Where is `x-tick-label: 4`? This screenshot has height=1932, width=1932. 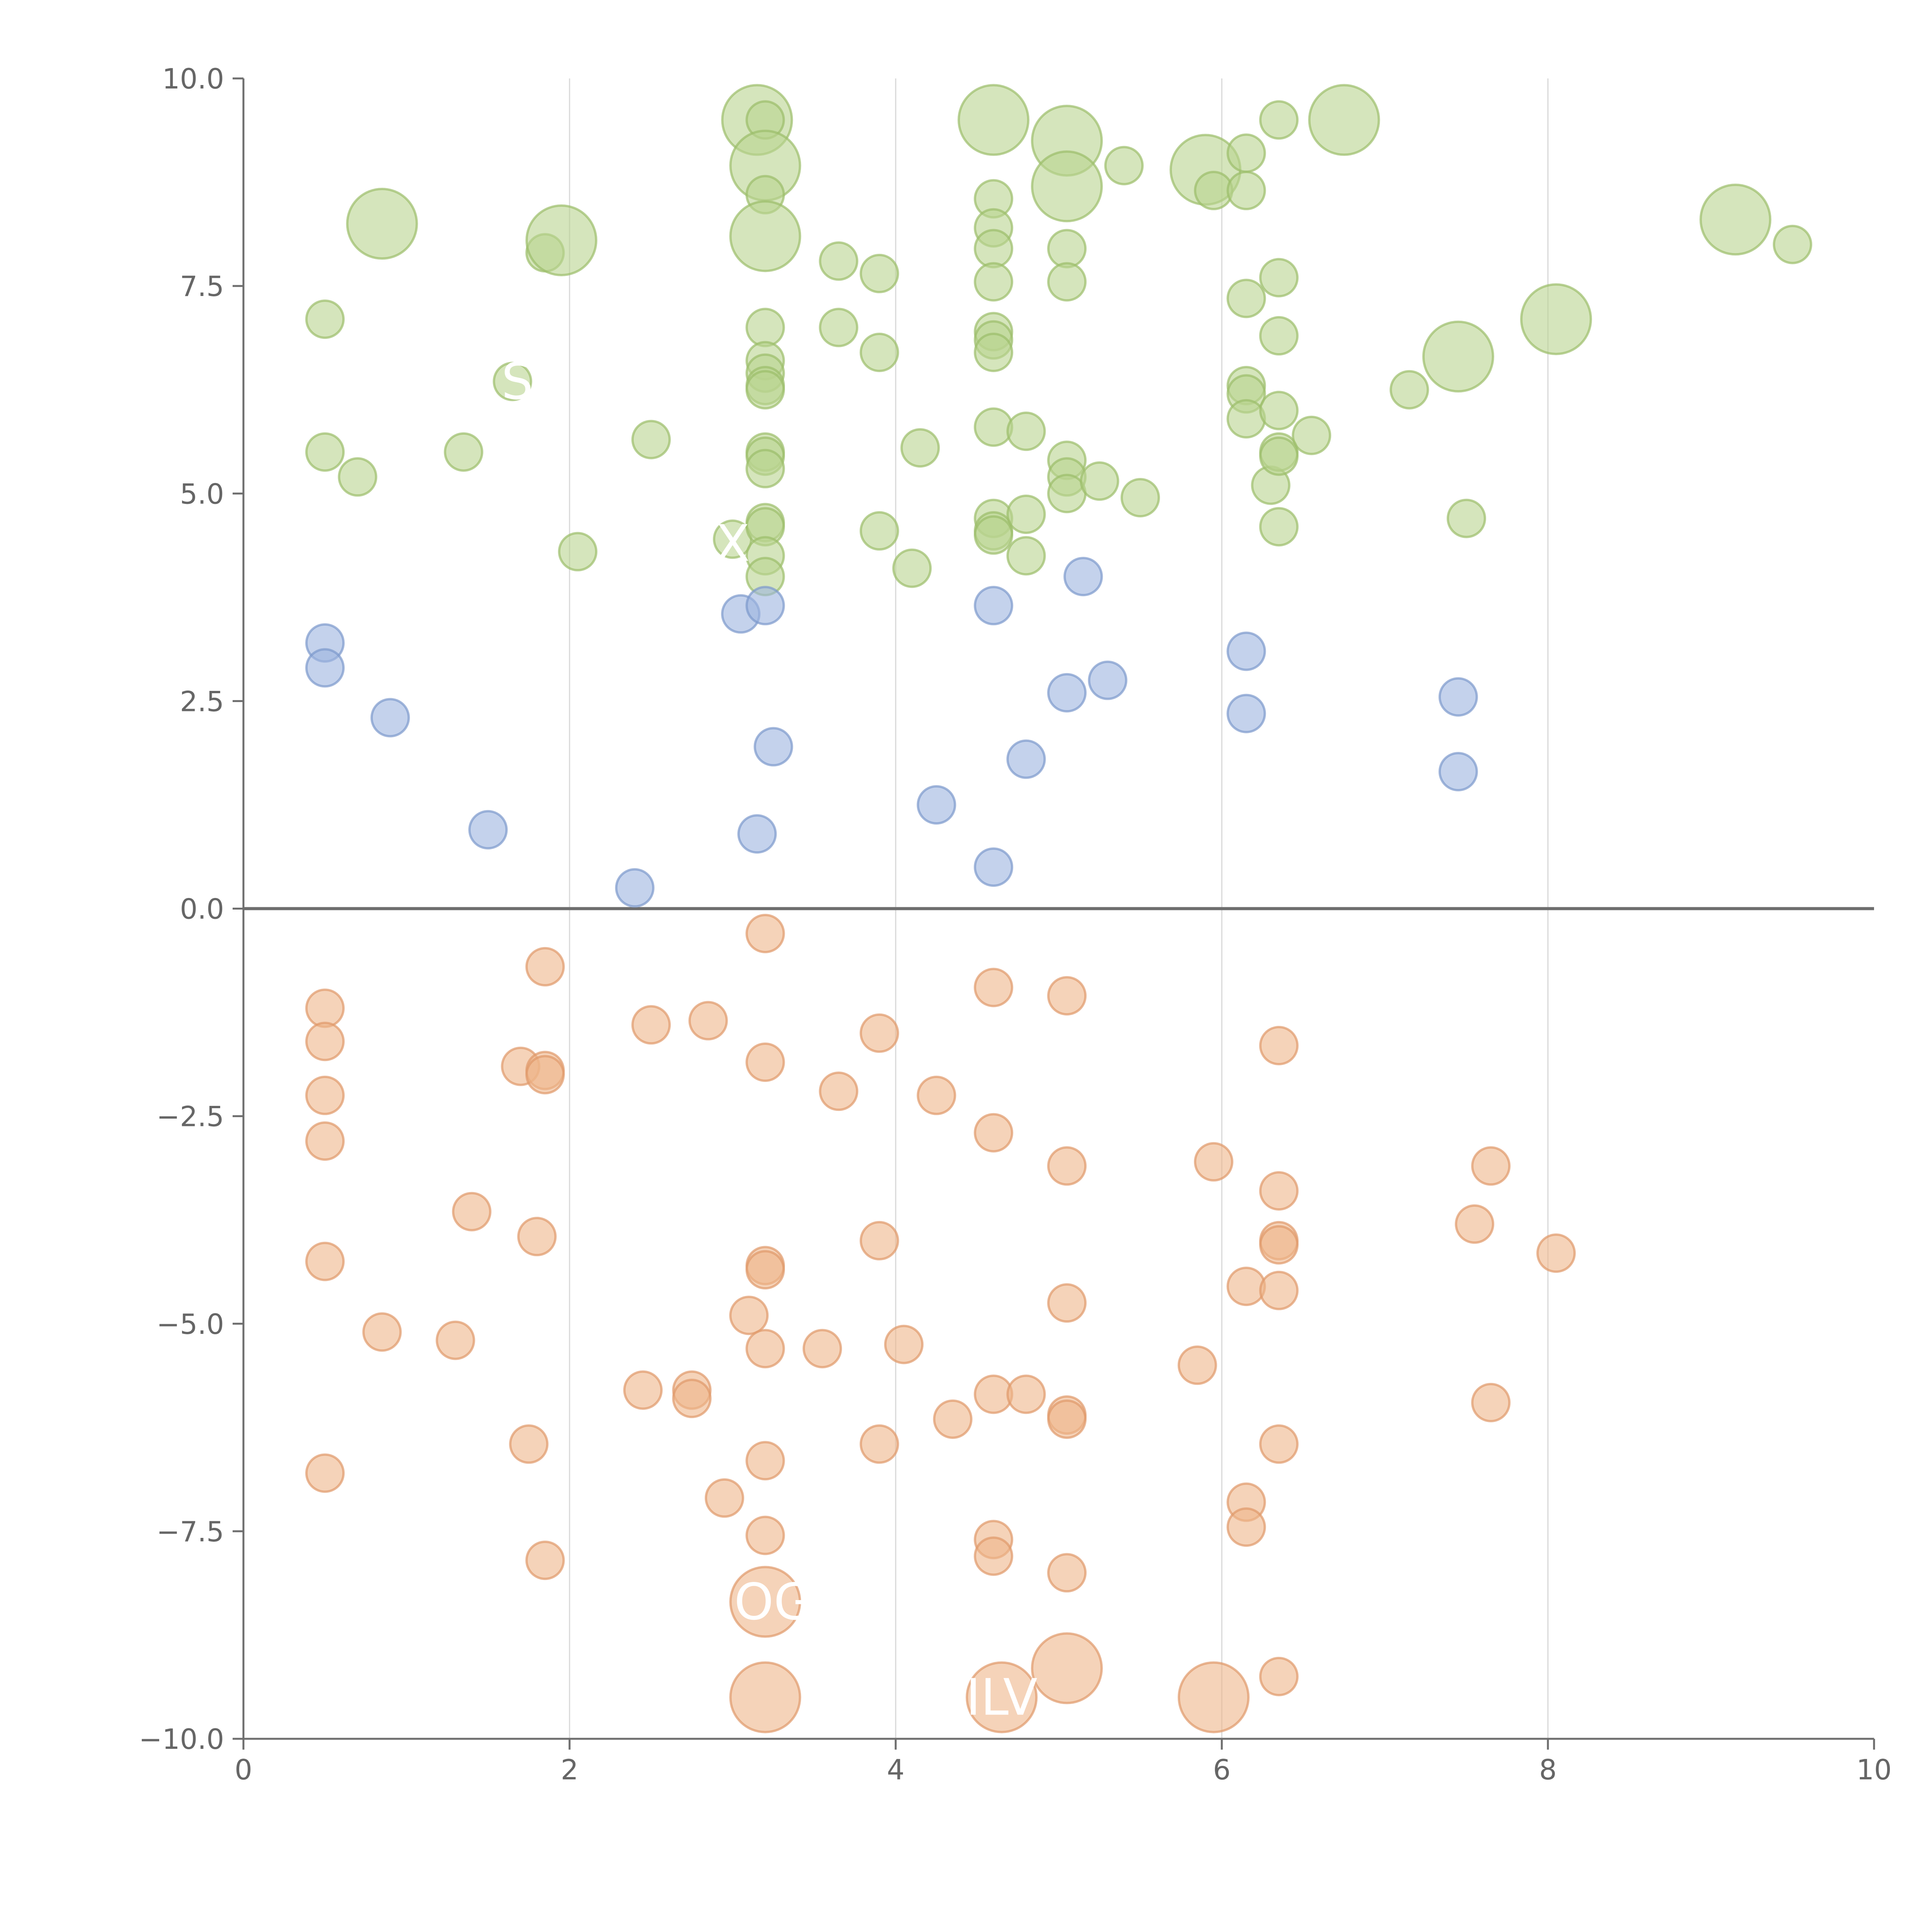
x-tick-label: 4 is located at coordinates (896, 1770).